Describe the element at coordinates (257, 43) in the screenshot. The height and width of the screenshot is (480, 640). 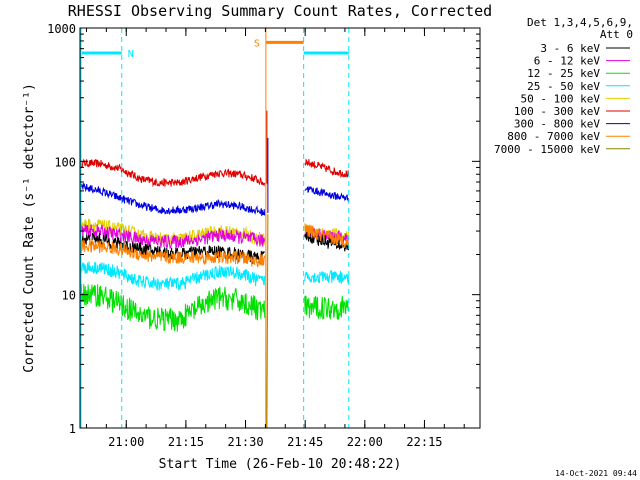
I see `saa-flag-label: S` at that location.